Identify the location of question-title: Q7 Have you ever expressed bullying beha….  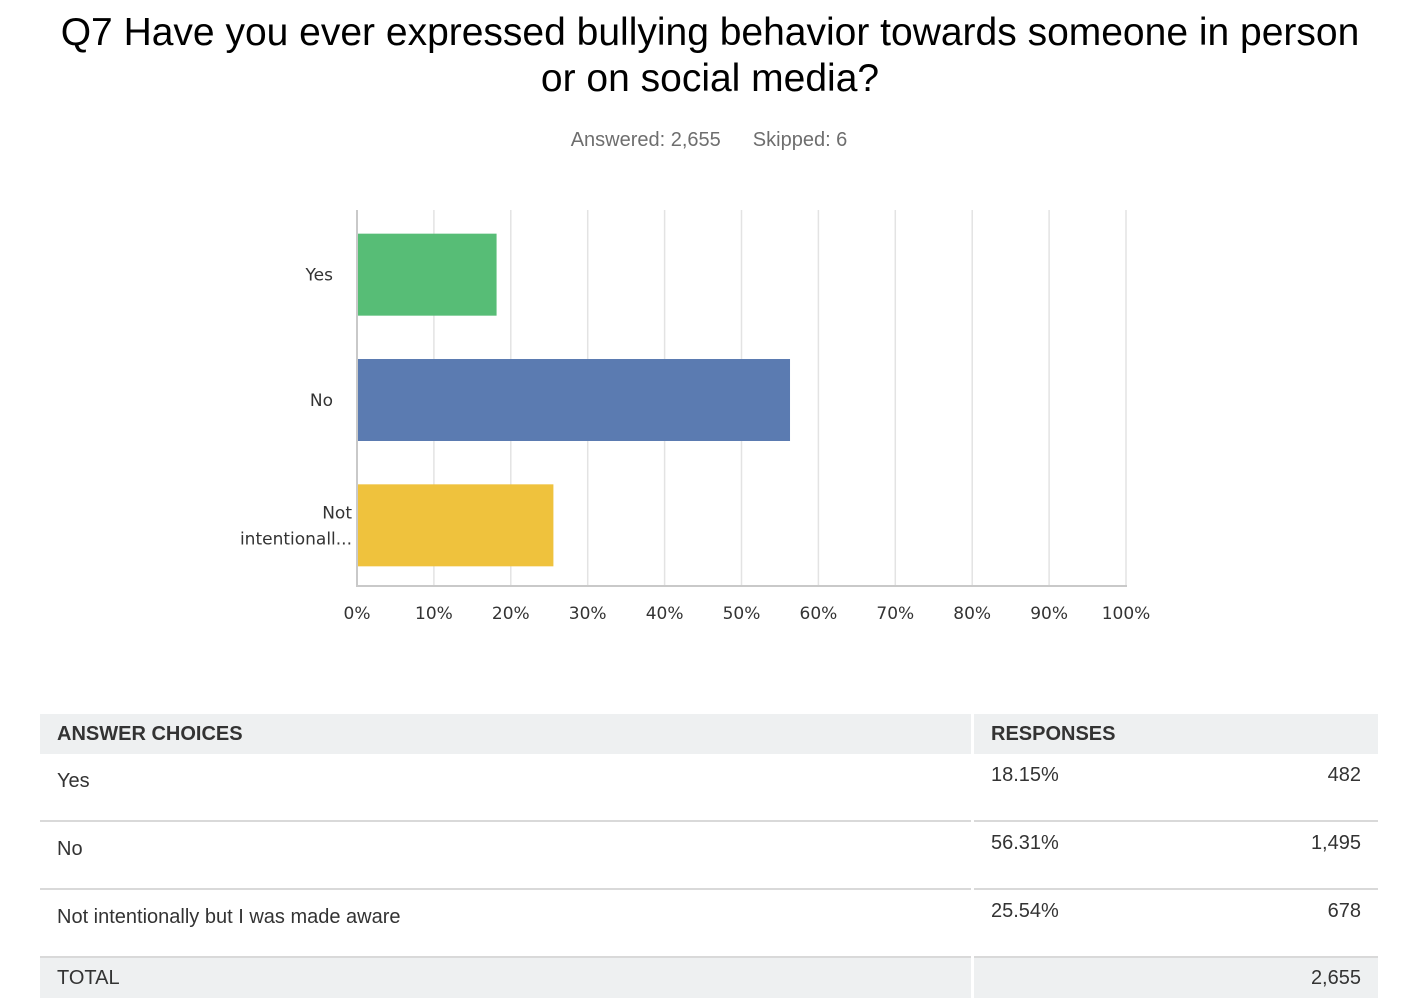
(710, 55).